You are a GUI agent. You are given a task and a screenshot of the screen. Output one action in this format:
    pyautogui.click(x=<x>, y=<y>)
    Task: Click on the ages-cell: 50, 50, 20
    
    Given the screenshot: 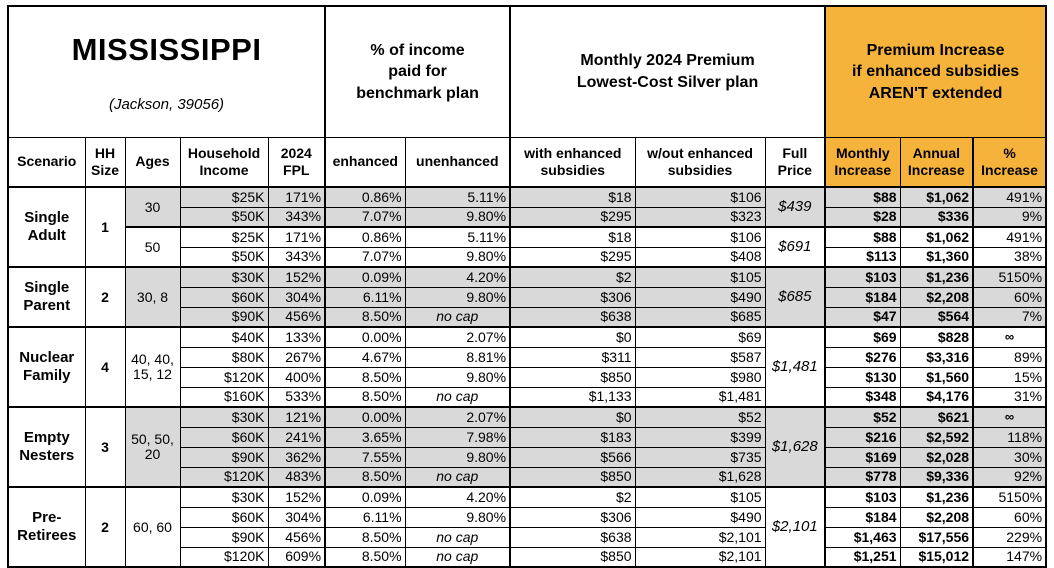 What is the action you would take?
    pyautogui.click(x=152, y=447)
    